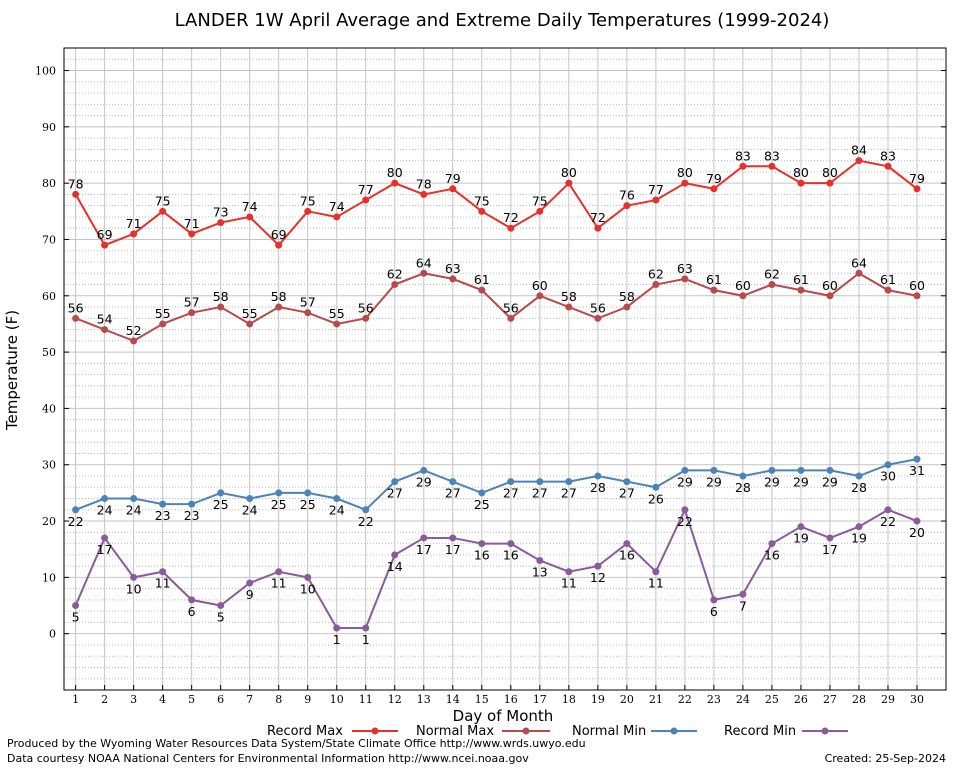  I want to click on x-tick-label: 22, so click(685, 699).